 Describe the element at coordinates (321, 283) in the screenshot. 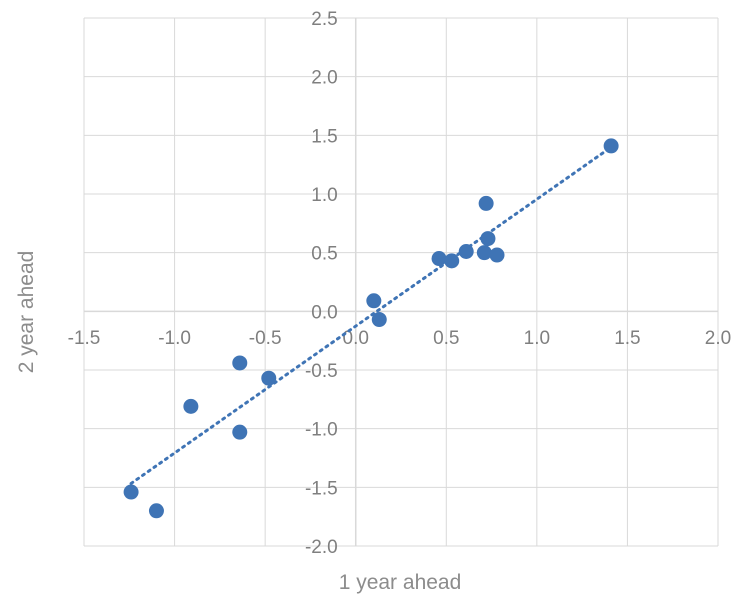

I see `y-tick-labels: 2.5 2.0 1.5 1.0 0.5 0.0 -0.5 -1.0 -1.5 -2.0` at that location.